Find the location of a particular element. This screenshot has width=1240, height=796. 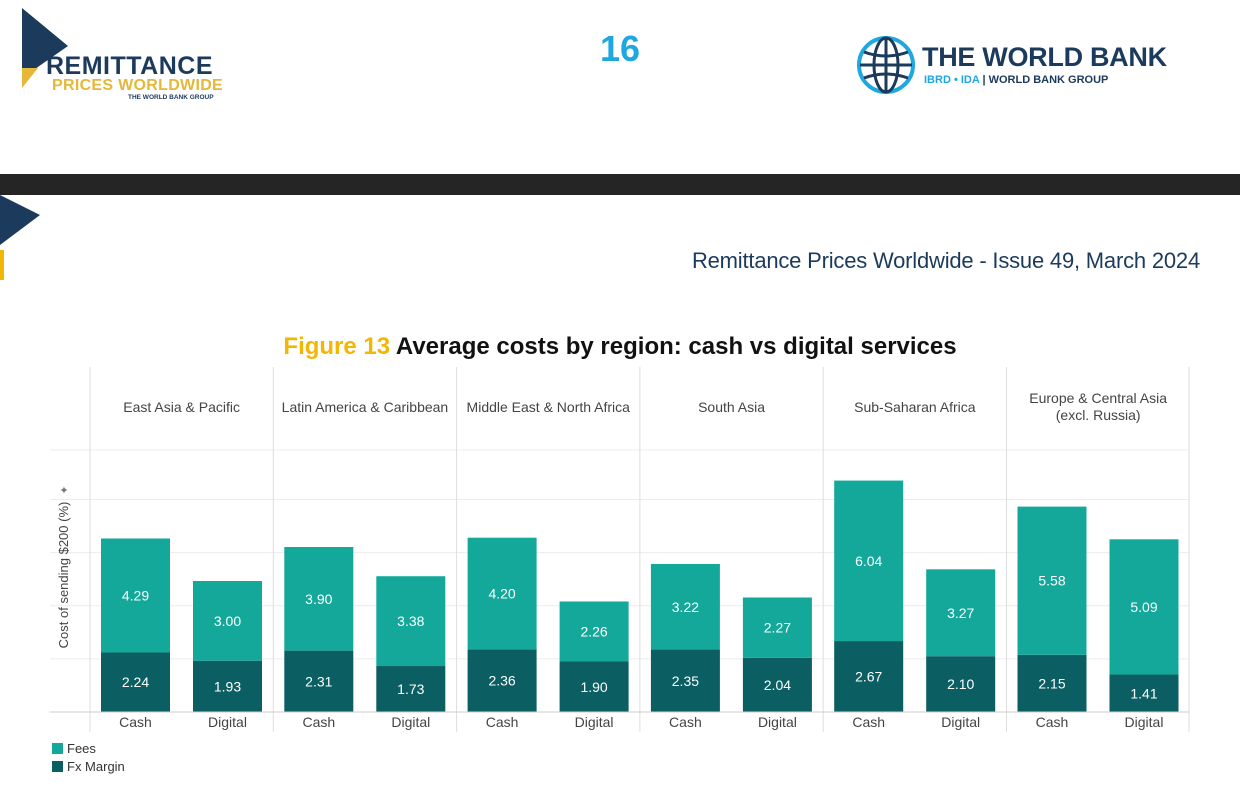

label-fees-5-1: 5.09 is located at coordinates (1143, 607).